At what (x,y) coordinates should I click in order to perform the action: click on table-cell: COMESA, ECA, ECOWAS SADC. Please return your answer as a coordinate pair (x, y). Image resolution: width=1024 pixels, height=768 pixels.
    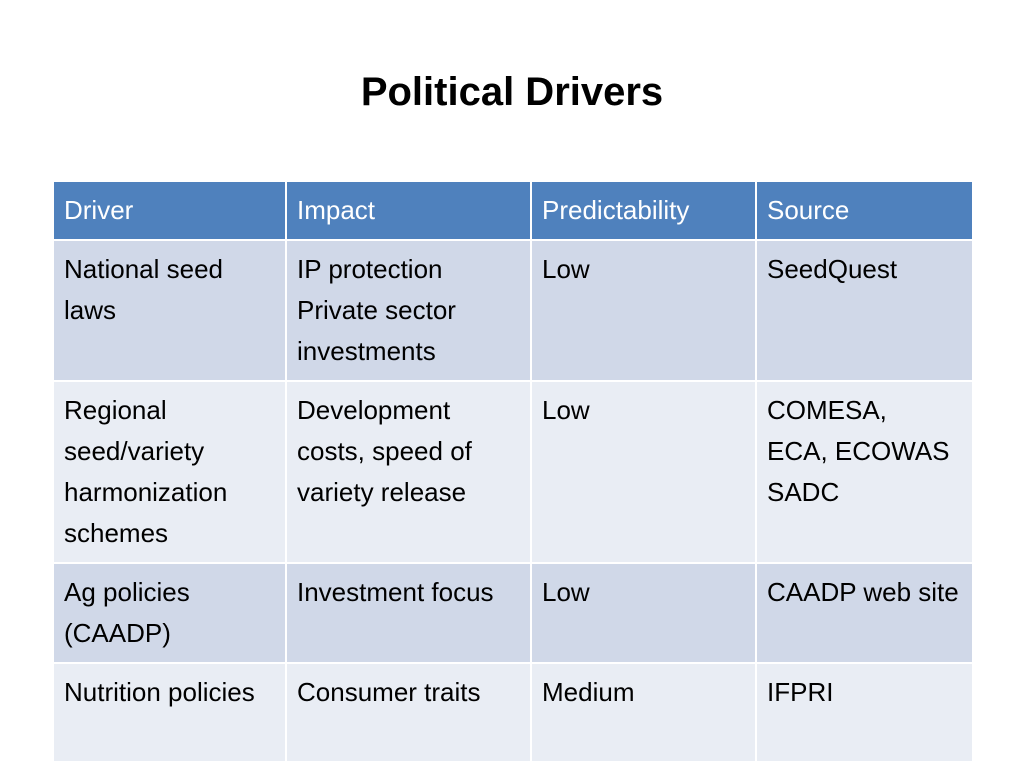
    Looking at the image, I should click on (864, 472).